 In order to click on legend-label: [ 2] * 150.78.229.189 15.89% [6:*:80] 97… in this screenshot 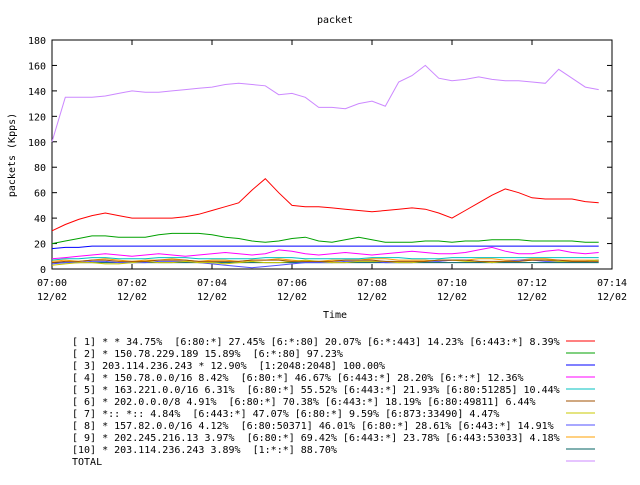, I will do `click(207, 354)`.